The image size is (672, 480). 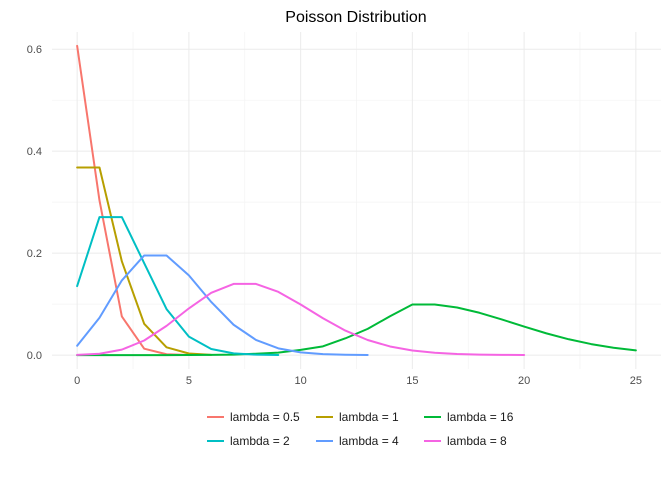 What do you see at coordinates (480, 417) in the screenshot?
I see `legend-label: lambda = 16` at bounding box center [480, 417].